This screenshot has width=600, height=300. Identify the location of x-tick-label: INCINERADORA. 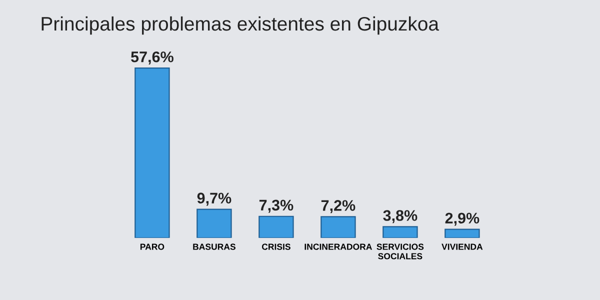
(338, 247).